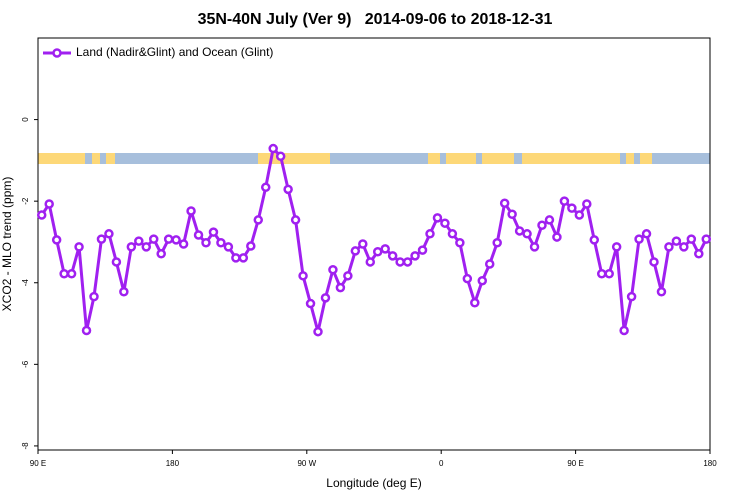 The image size is (750, 500). I want to click on y-tick-label: -8, so click(25, 446).